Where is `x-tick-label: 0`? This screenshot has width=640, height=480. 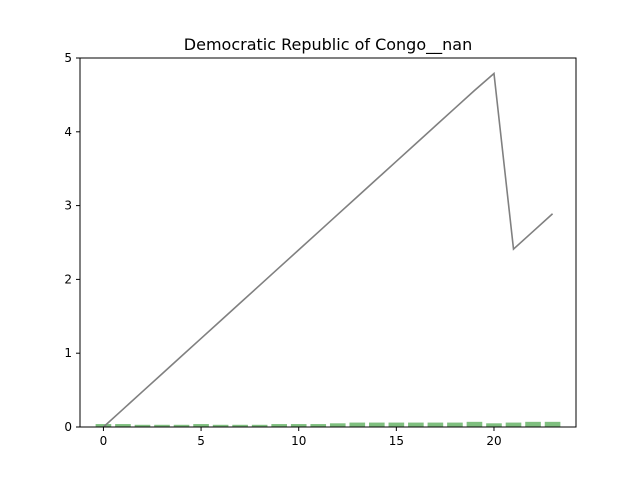 x-tick-label: 0 is located at coordinates (104, 441).